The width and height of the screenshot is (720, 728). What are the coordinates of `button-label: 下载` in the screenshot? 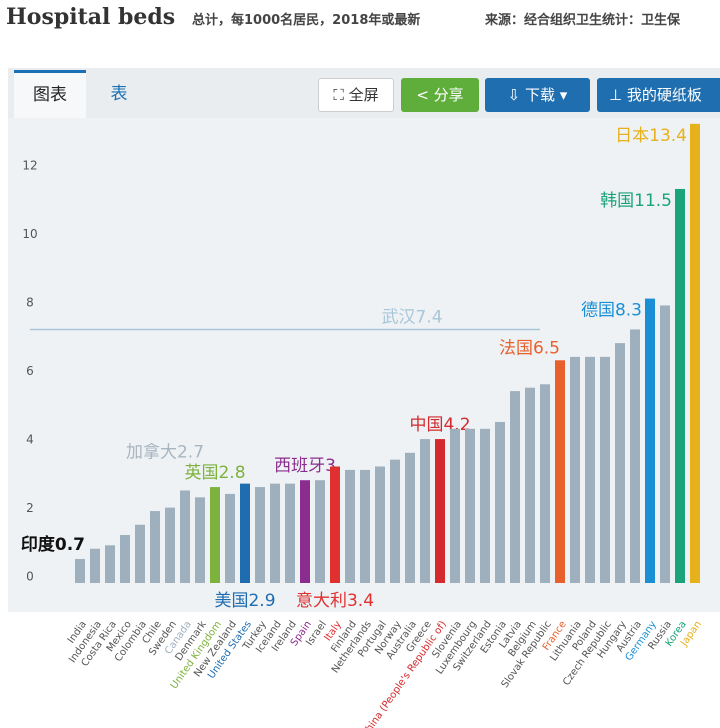 It's located at (540, 95).